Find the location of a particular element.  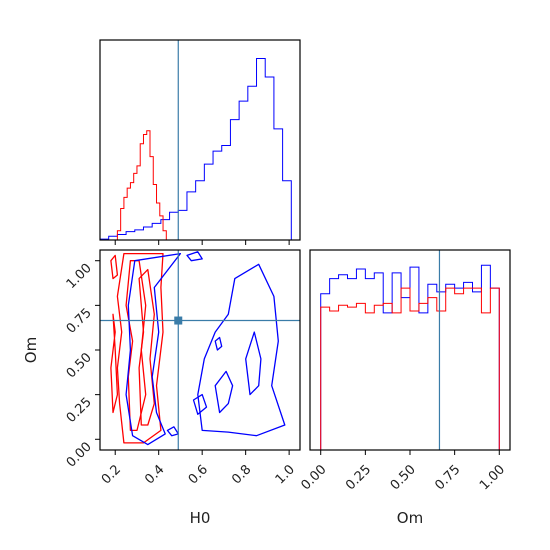

Om_hist-blue-series is located at coordinates (410, 357).